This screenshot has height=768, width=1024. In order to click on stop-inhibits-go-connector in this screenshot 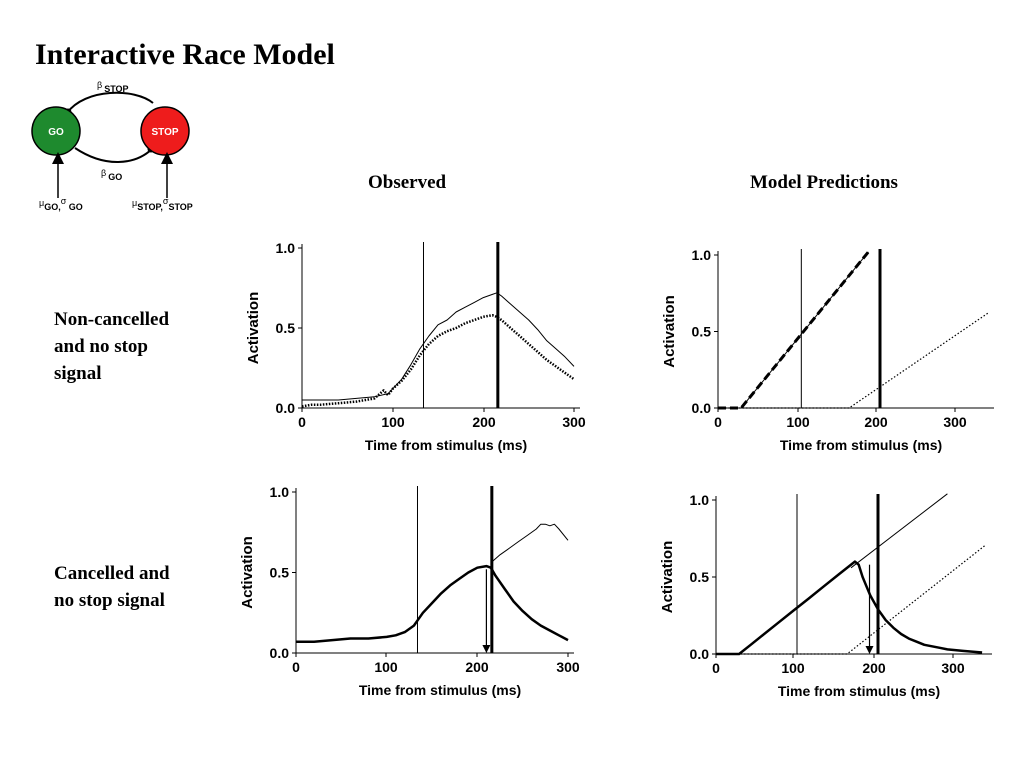, I will do `click(110, 102)`.